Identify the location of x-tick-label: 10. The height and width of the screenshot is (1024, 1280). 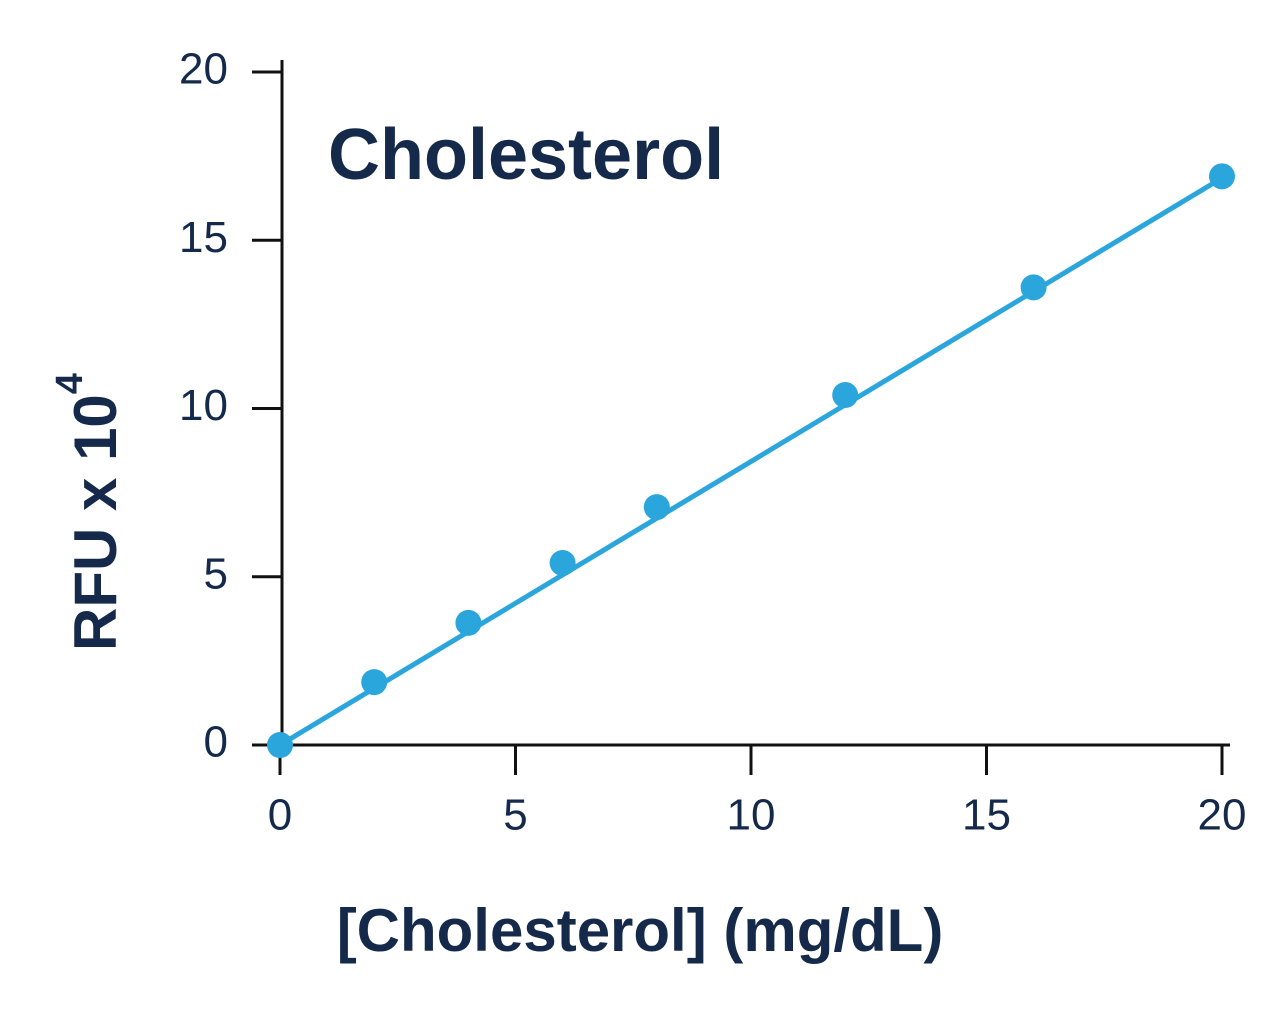
(751, 815).